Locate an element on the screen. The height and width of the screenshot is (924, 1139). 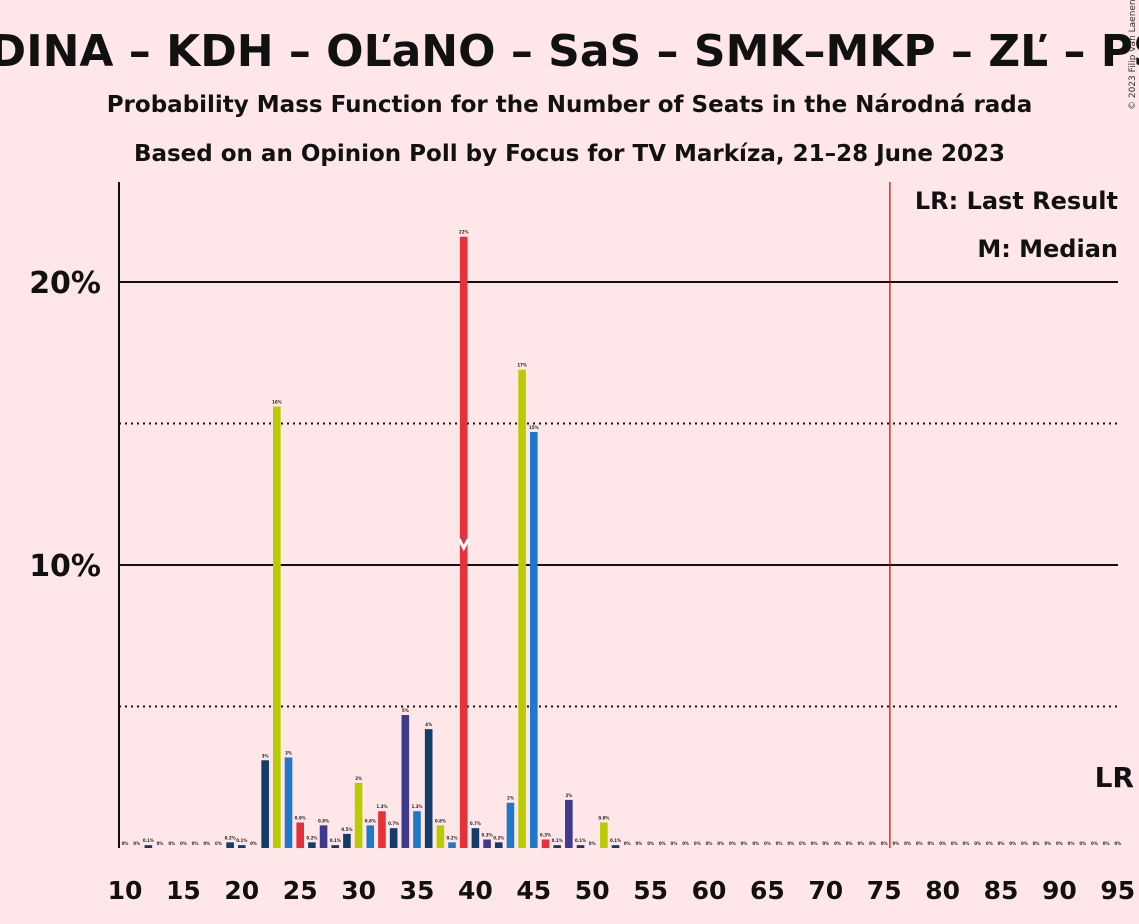
data-label-seats-60: 0% is located at coordinates (709, 843).